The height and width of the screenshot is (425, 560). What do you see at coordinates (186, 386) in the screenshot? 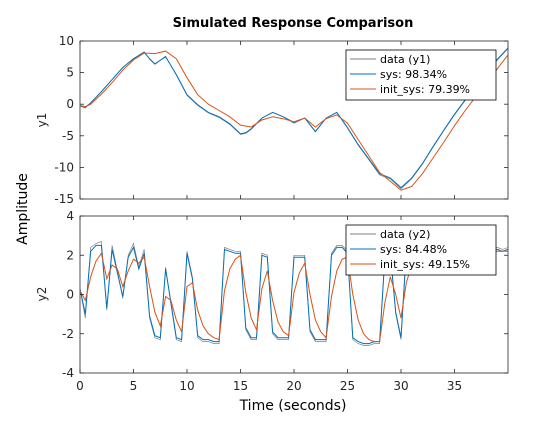
I see `x-tick-label: 10` at bounding box center [186, 386].